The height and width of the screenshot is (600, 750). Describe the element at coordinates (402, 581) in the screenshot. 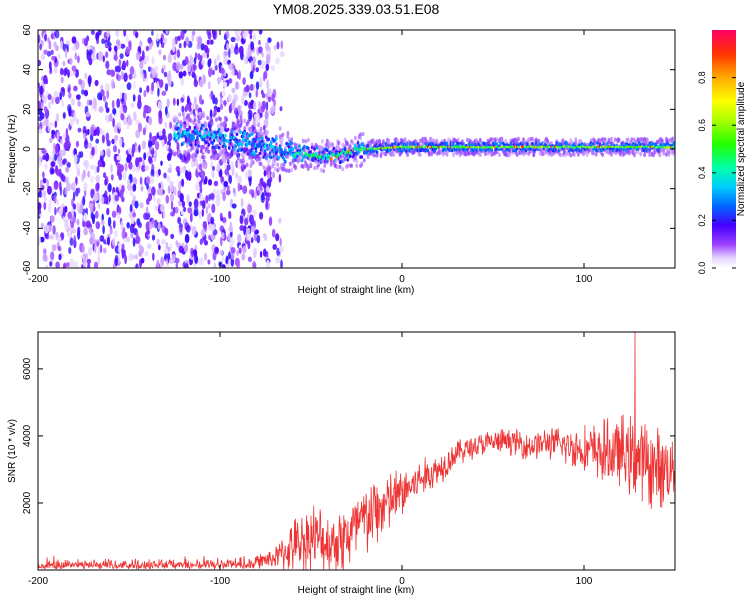

I see `snr-x-tick-label: 0` at that location.